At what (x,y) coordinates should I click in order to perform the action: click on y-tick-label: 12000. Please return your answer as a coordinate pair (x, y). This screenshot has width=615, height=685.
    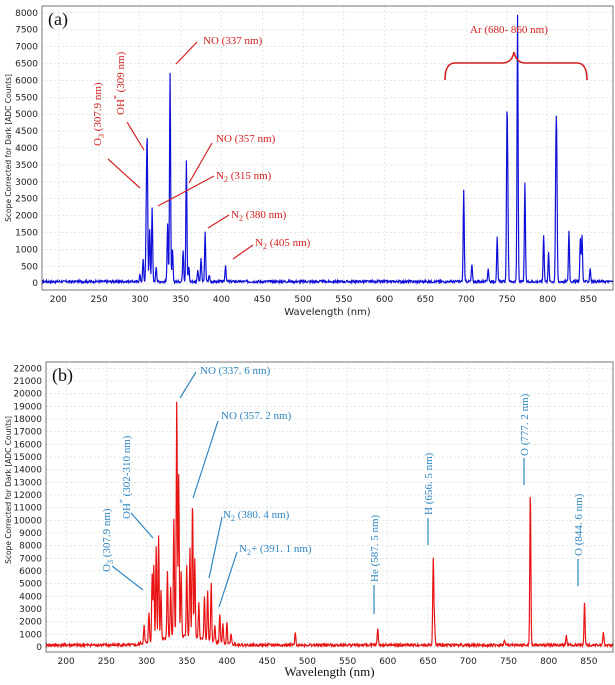
    Looking at the image, I should click on (27, 496).